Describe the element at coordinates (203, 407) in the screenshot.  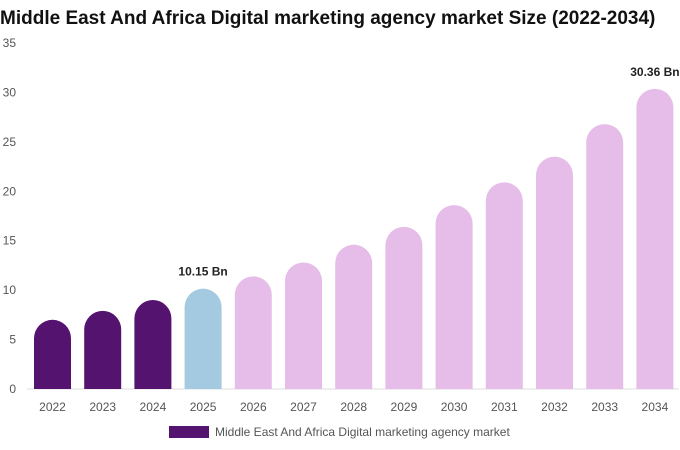
I see `x-tick-label: 2025` at that location.